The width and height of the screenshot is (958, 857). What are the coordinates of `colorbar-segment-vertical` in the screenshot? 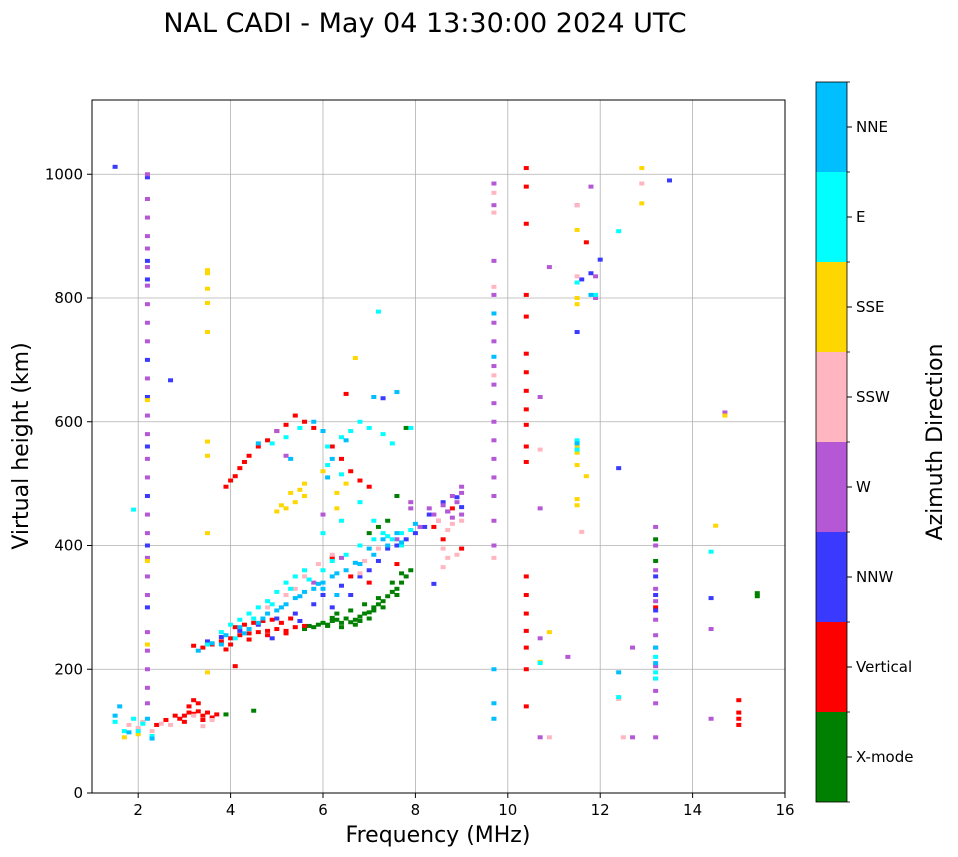 It's located at (831, 667).